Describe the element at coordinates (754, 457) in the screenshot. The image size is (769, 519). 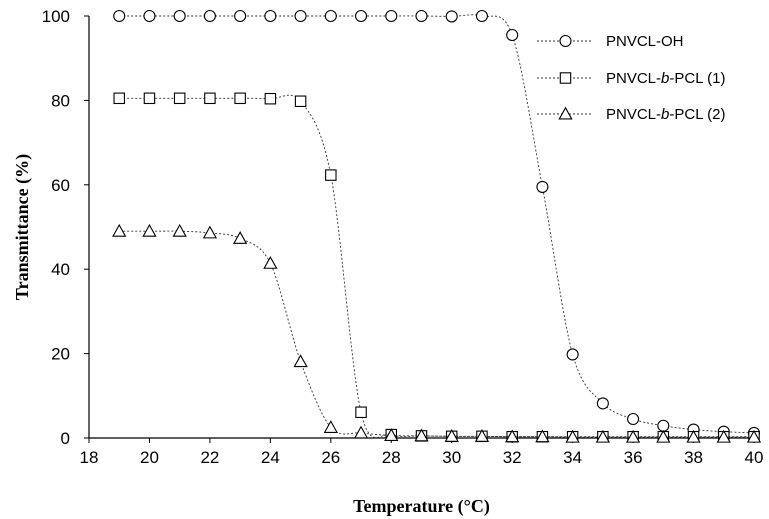
I see `x-tick-label: 40` at that location.